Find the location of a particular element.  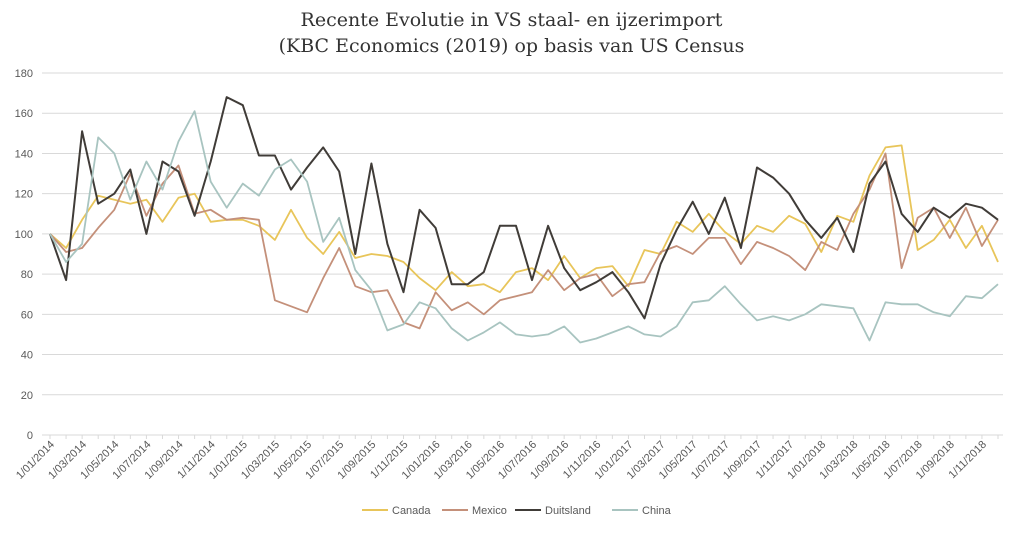

y-tick-label: 60 is located at coordinates (27, 315).